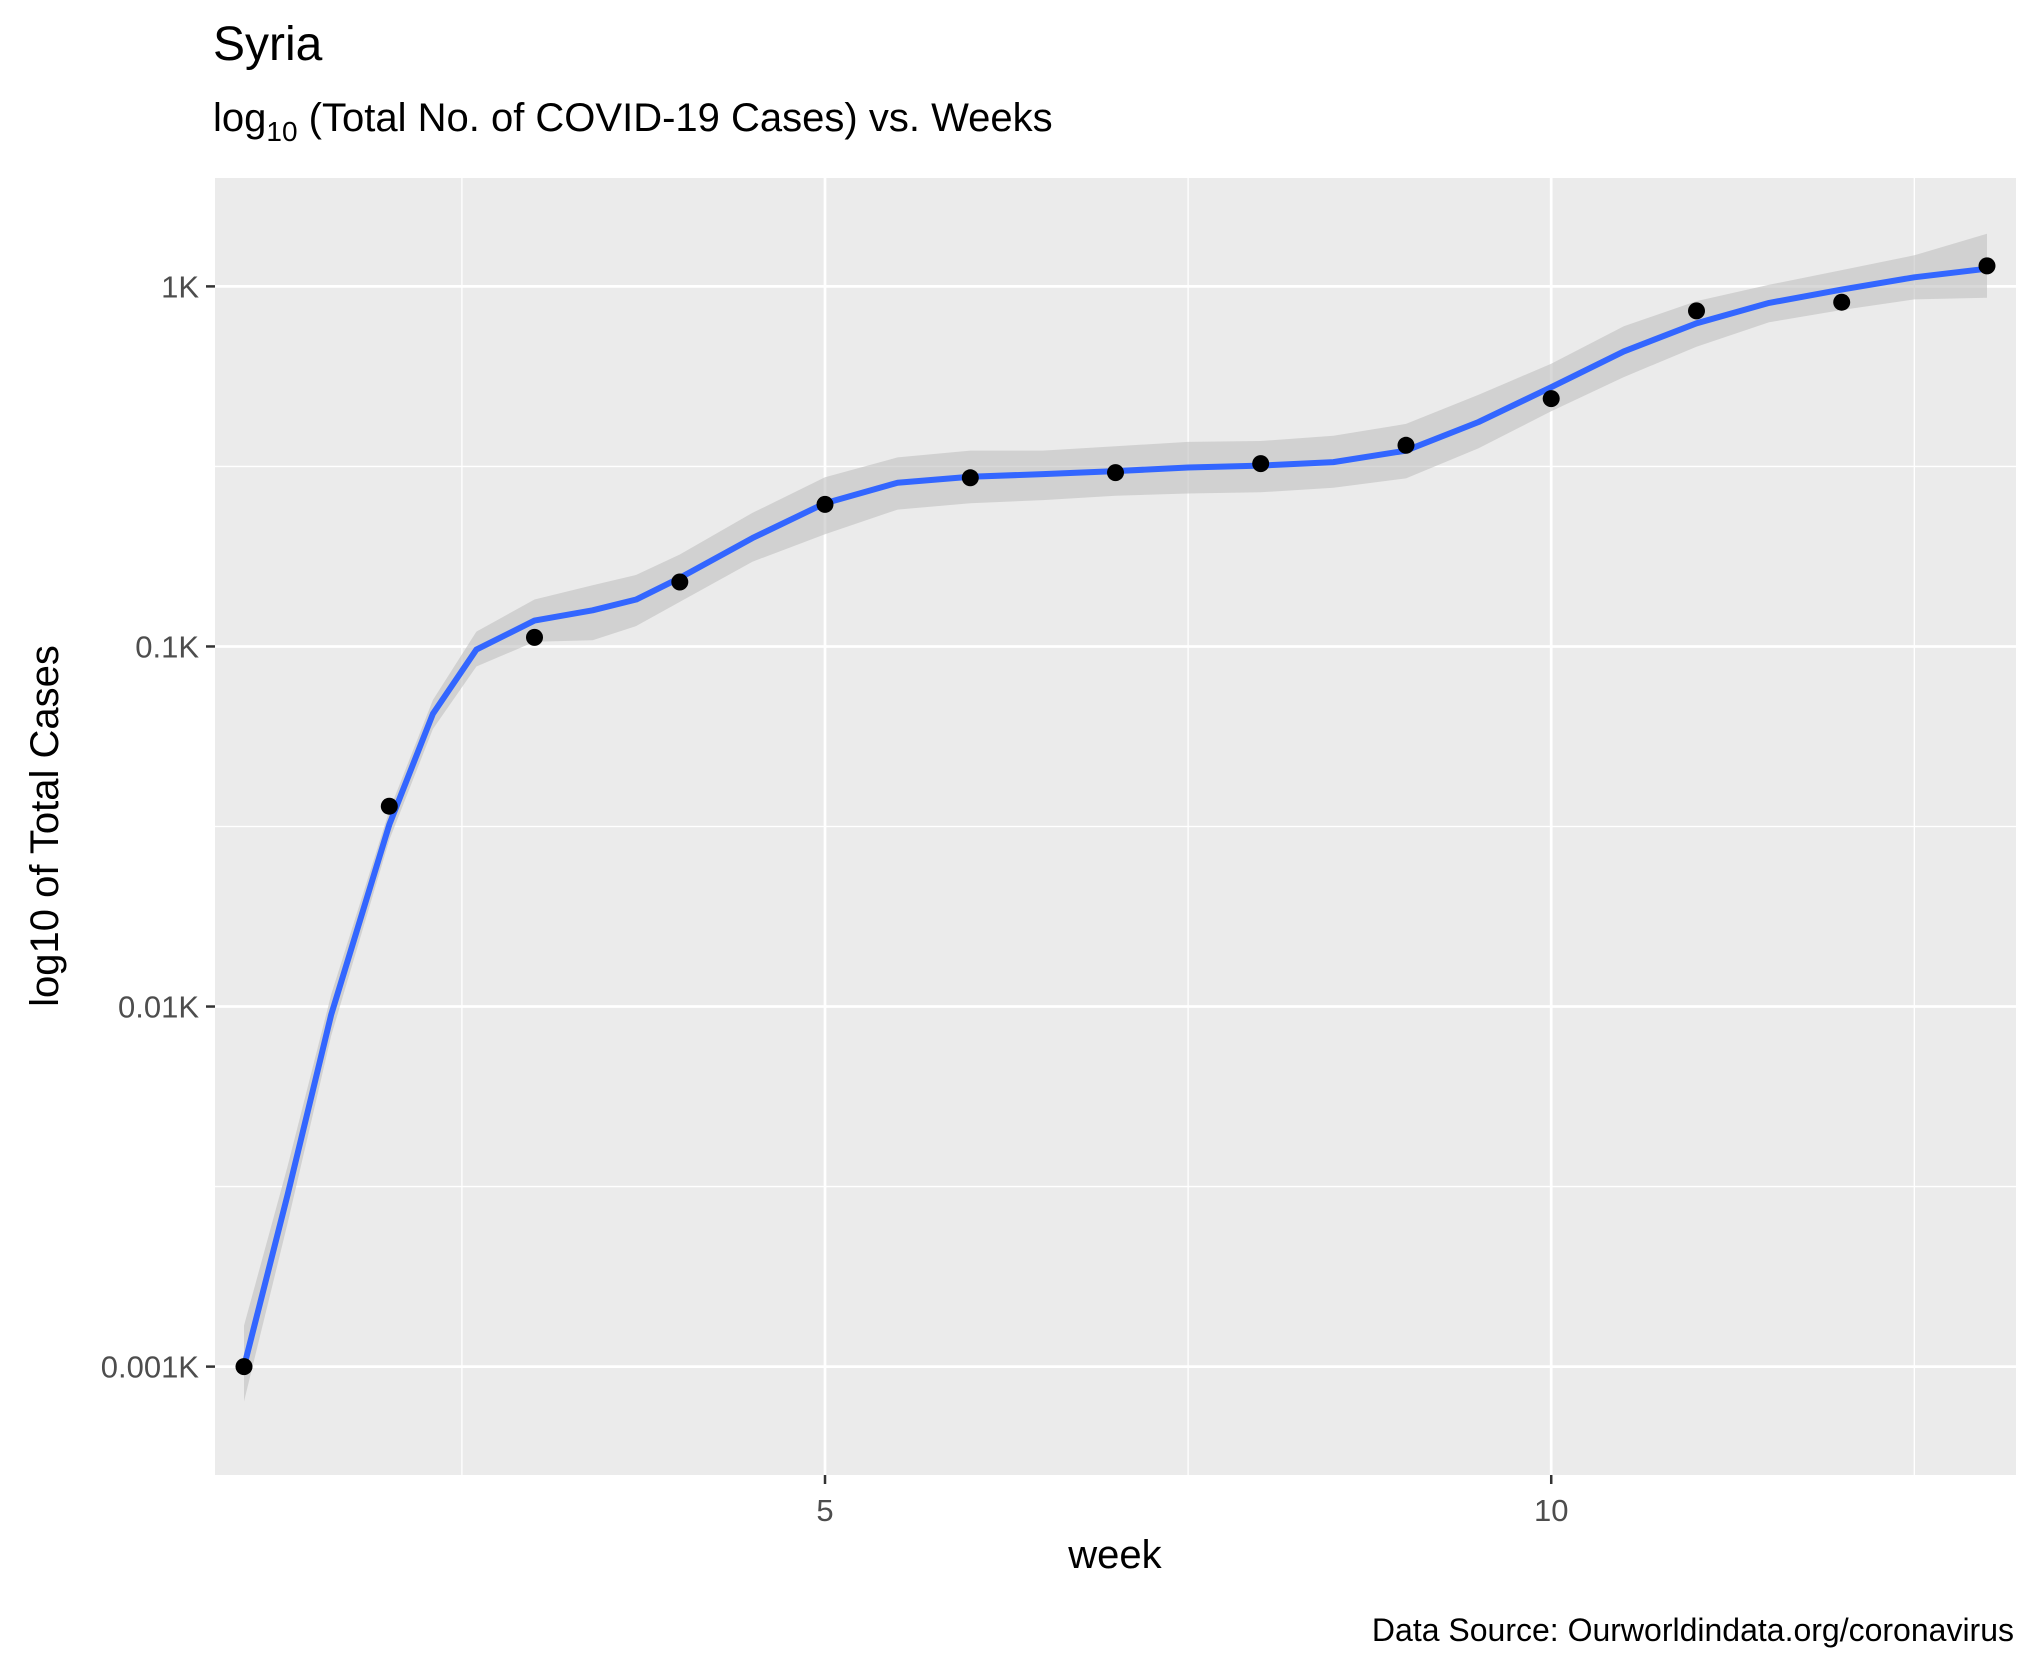  I want to click on chart-subtitle-suffix: (Total No. of COVID-19 Cases) vs. Weeks, so click(675, 118).